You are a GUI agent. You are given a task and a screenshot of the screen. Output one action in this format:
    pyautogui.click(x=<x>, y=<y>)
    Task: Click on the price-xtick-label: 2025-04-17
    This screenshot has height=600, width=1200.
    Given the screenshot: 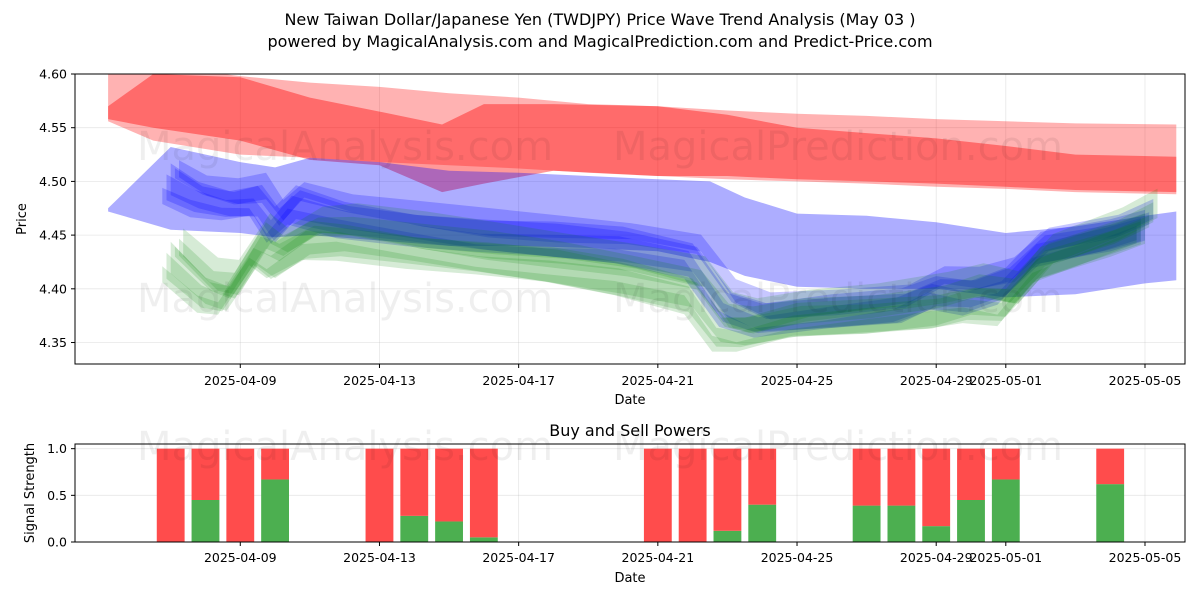 What is the action you would take?
    pyautogui.click(x=518, y=380)
    